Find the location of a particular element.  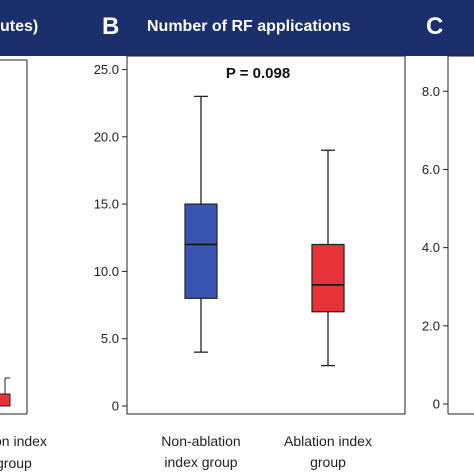

category-label-non-ablation-line-1: Non-ablation is located at coordinates (200, 441).